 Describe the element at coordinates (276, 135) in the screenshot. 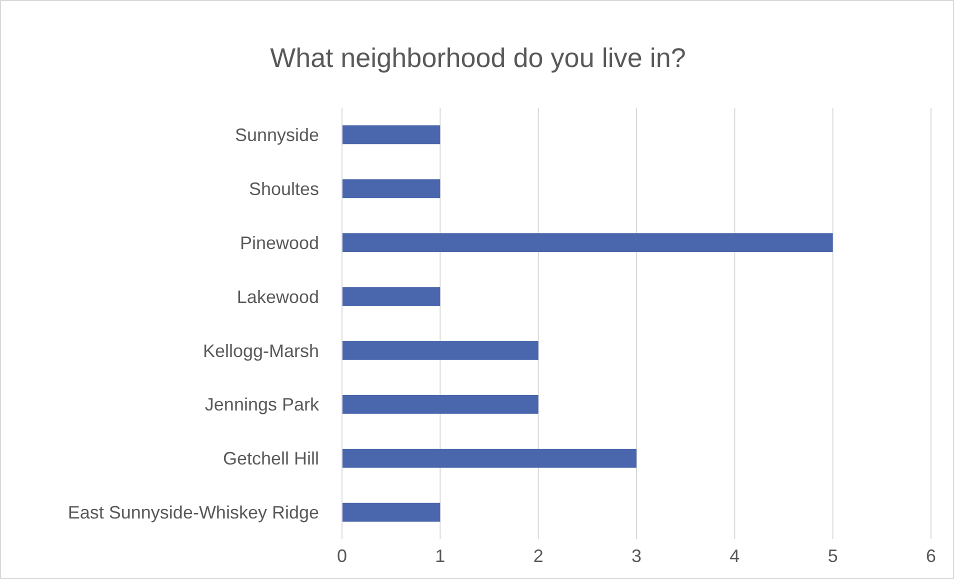

I see `y-tick-label: Sunnyside` at that location.